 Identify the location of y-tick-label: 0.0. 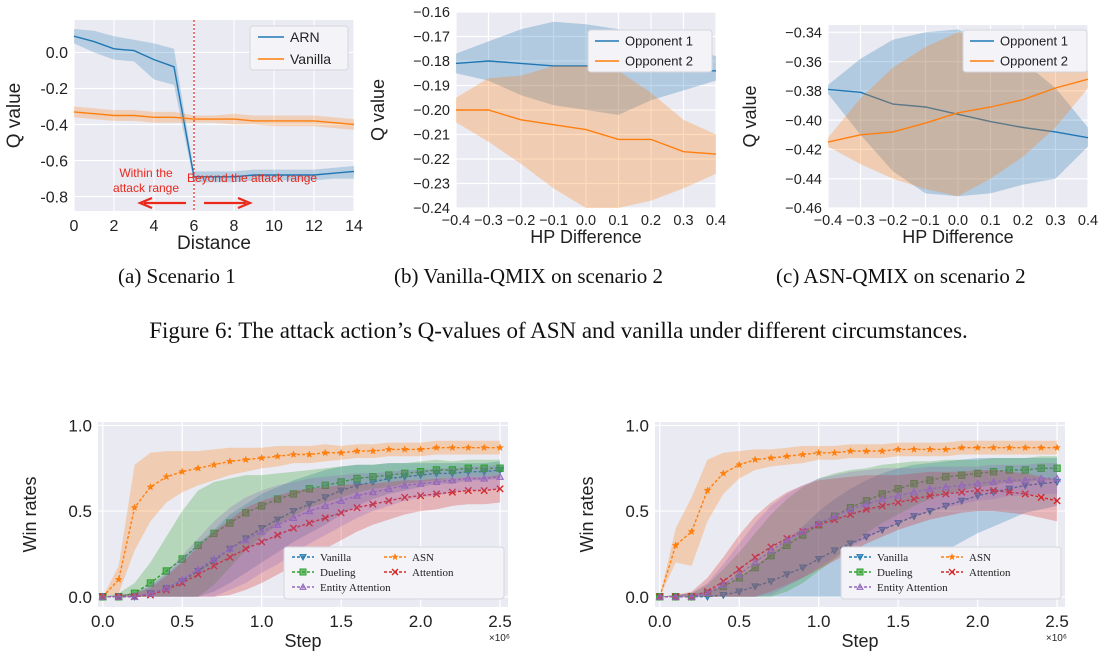
(57, 53).